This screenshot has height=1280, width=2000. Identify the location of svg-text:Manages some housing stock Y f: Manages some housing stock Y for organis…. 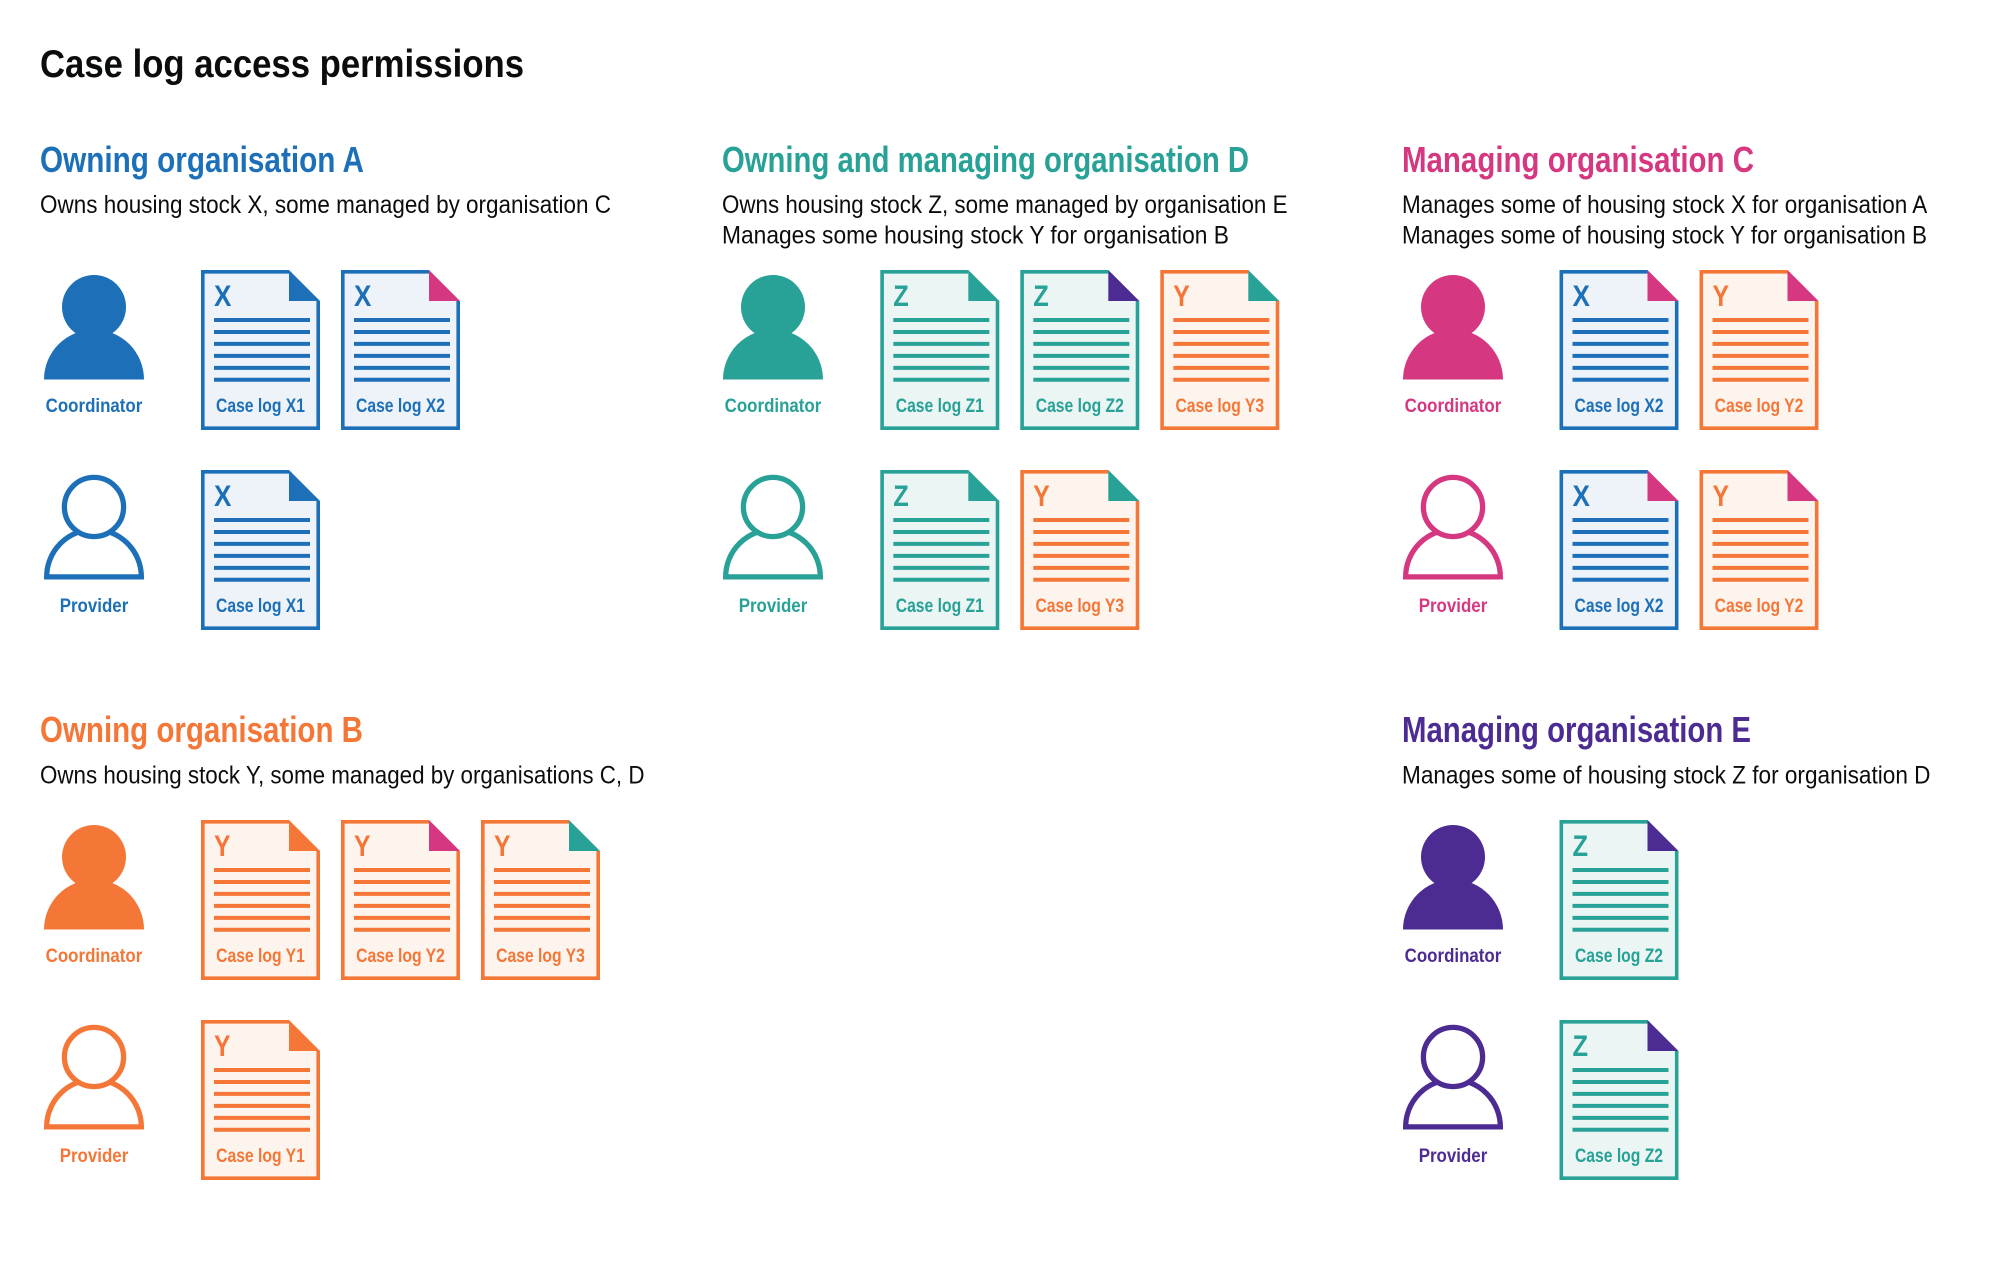
(975, 236).